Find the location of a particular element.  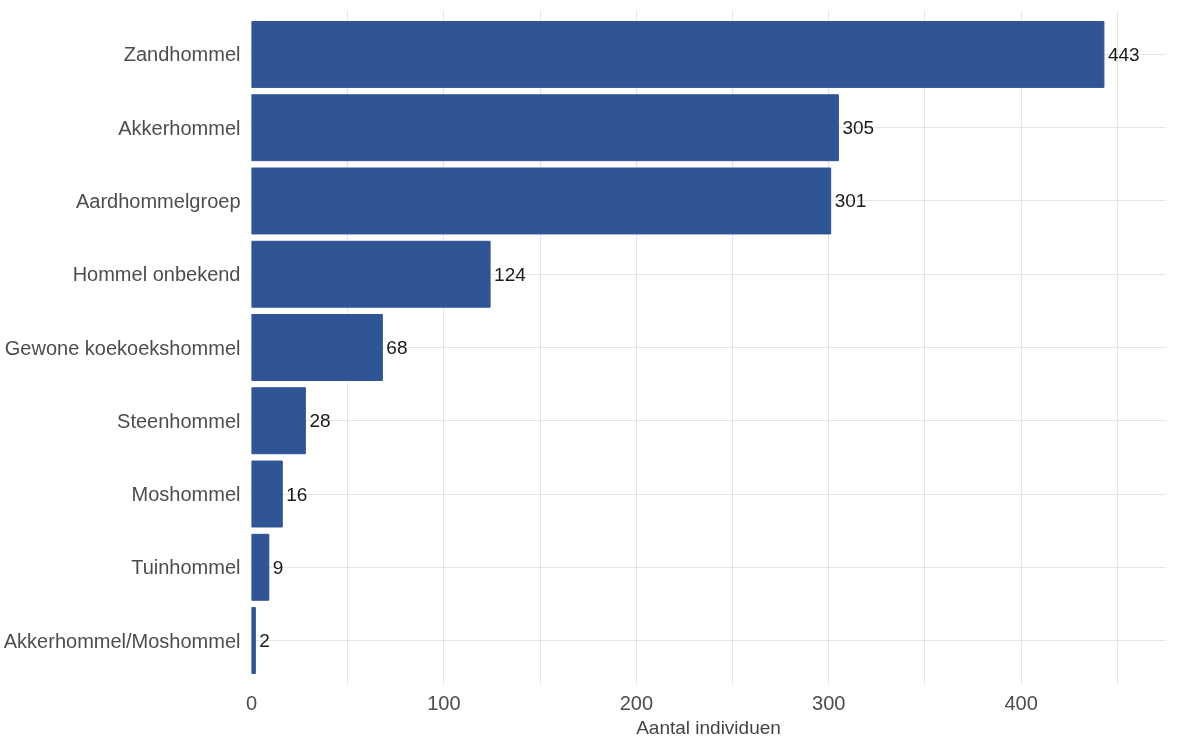

data-label: 305 is located at coordinates (858, 128).